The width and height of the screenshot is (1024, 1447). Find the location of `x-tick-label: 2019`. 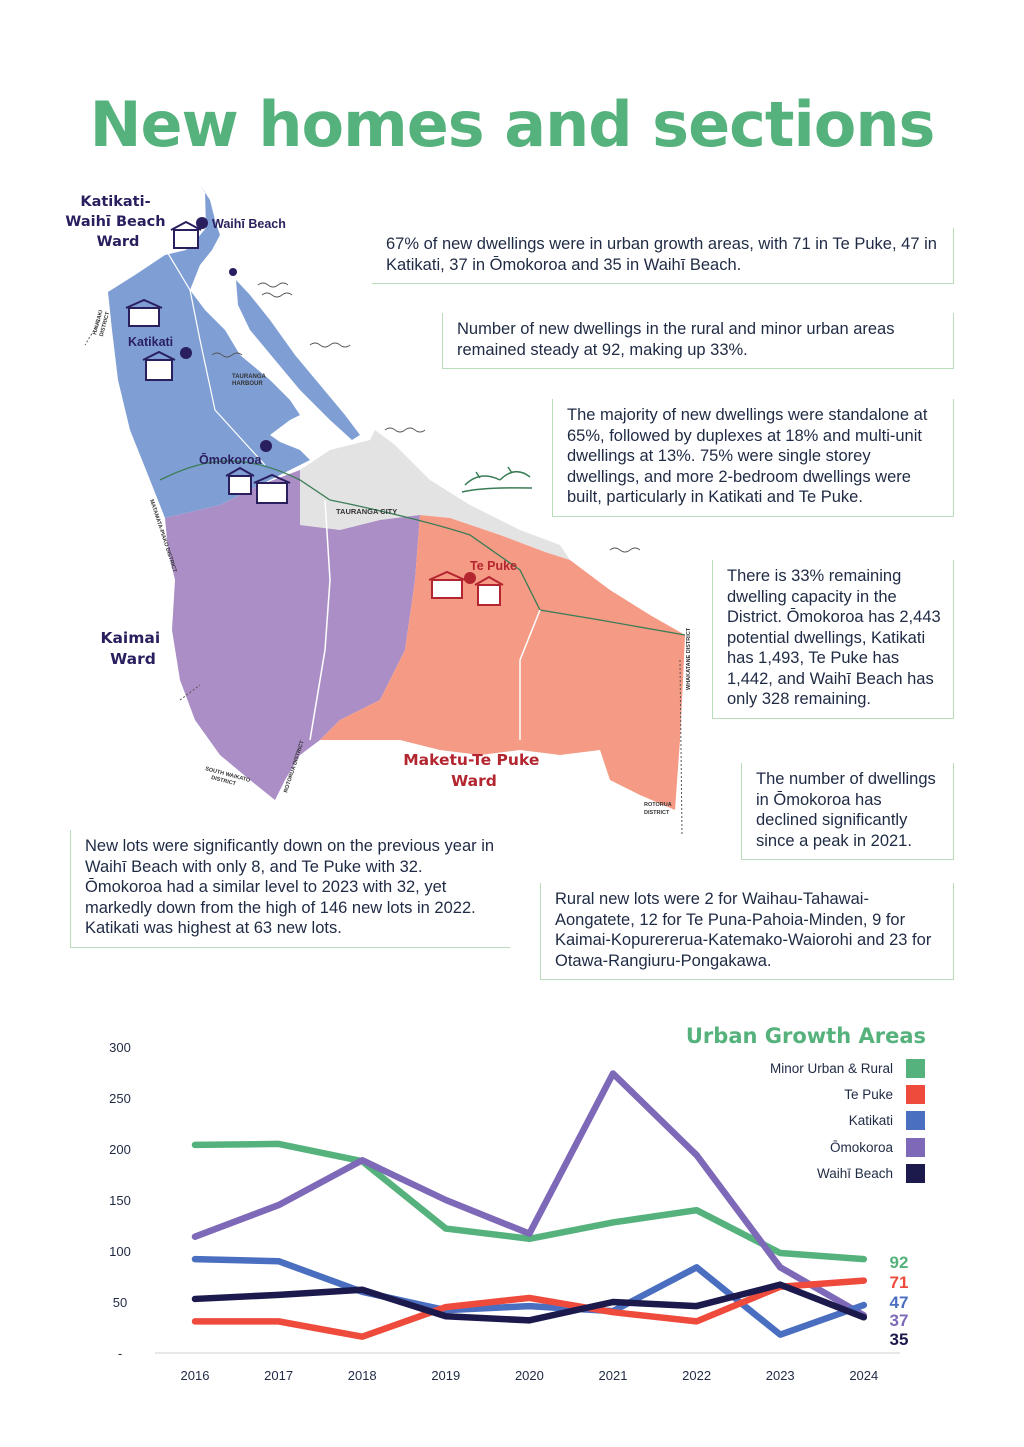

x-tick-label: 2019 is located at coordinates (445, 1375).